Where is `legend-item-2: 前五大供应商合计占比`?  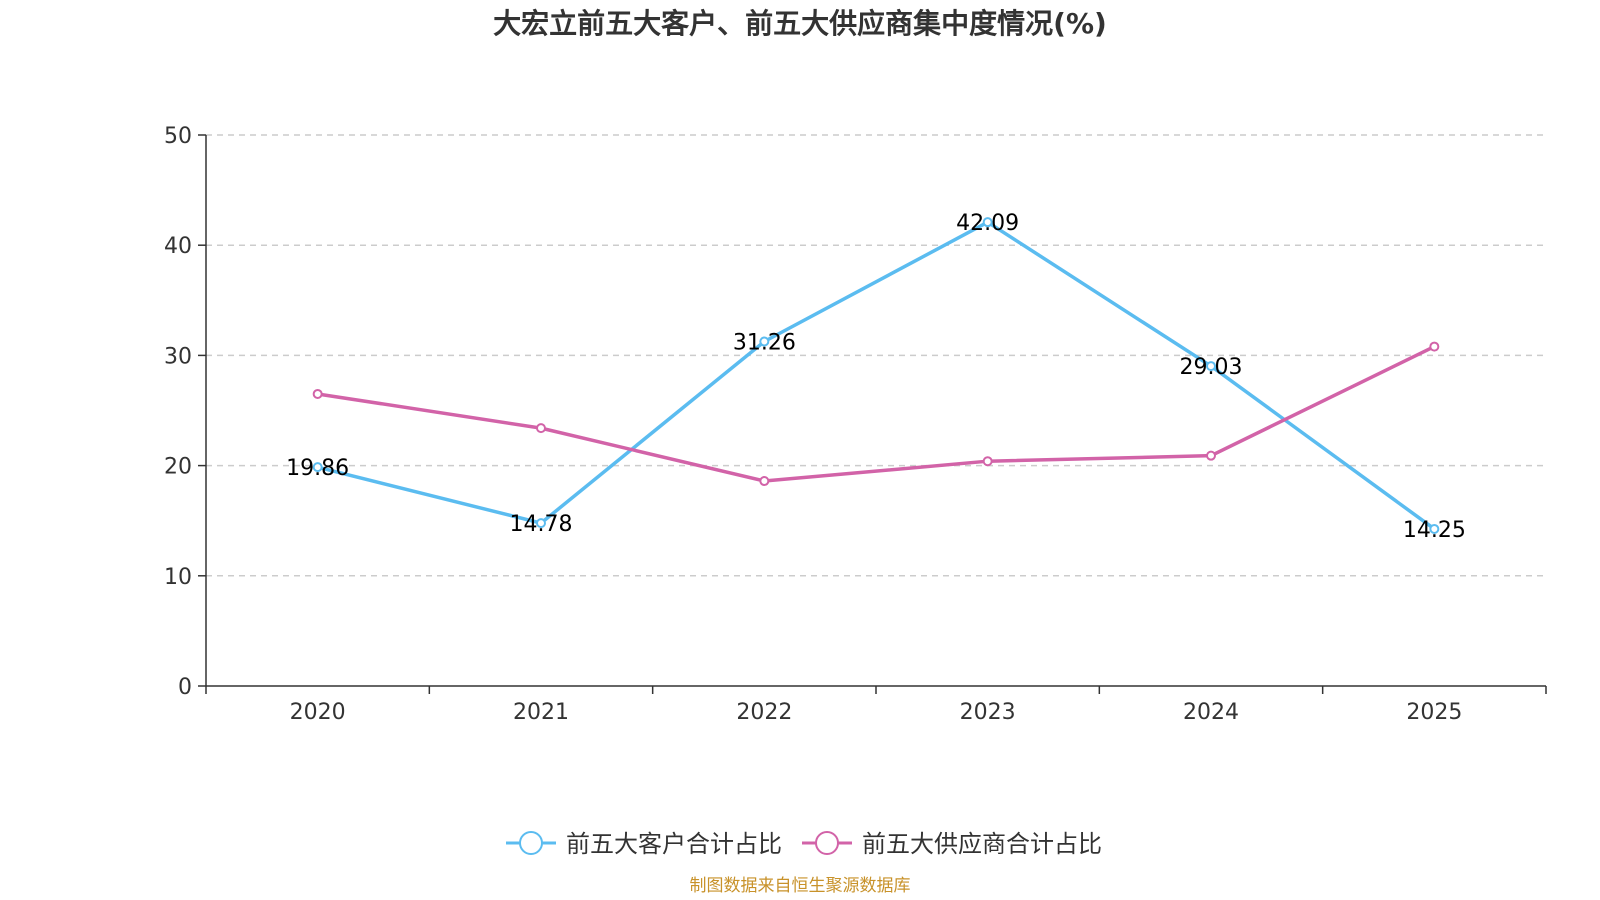 legend-item-2: 前五大供应商合计占比 is located at coordinates (952, 844).